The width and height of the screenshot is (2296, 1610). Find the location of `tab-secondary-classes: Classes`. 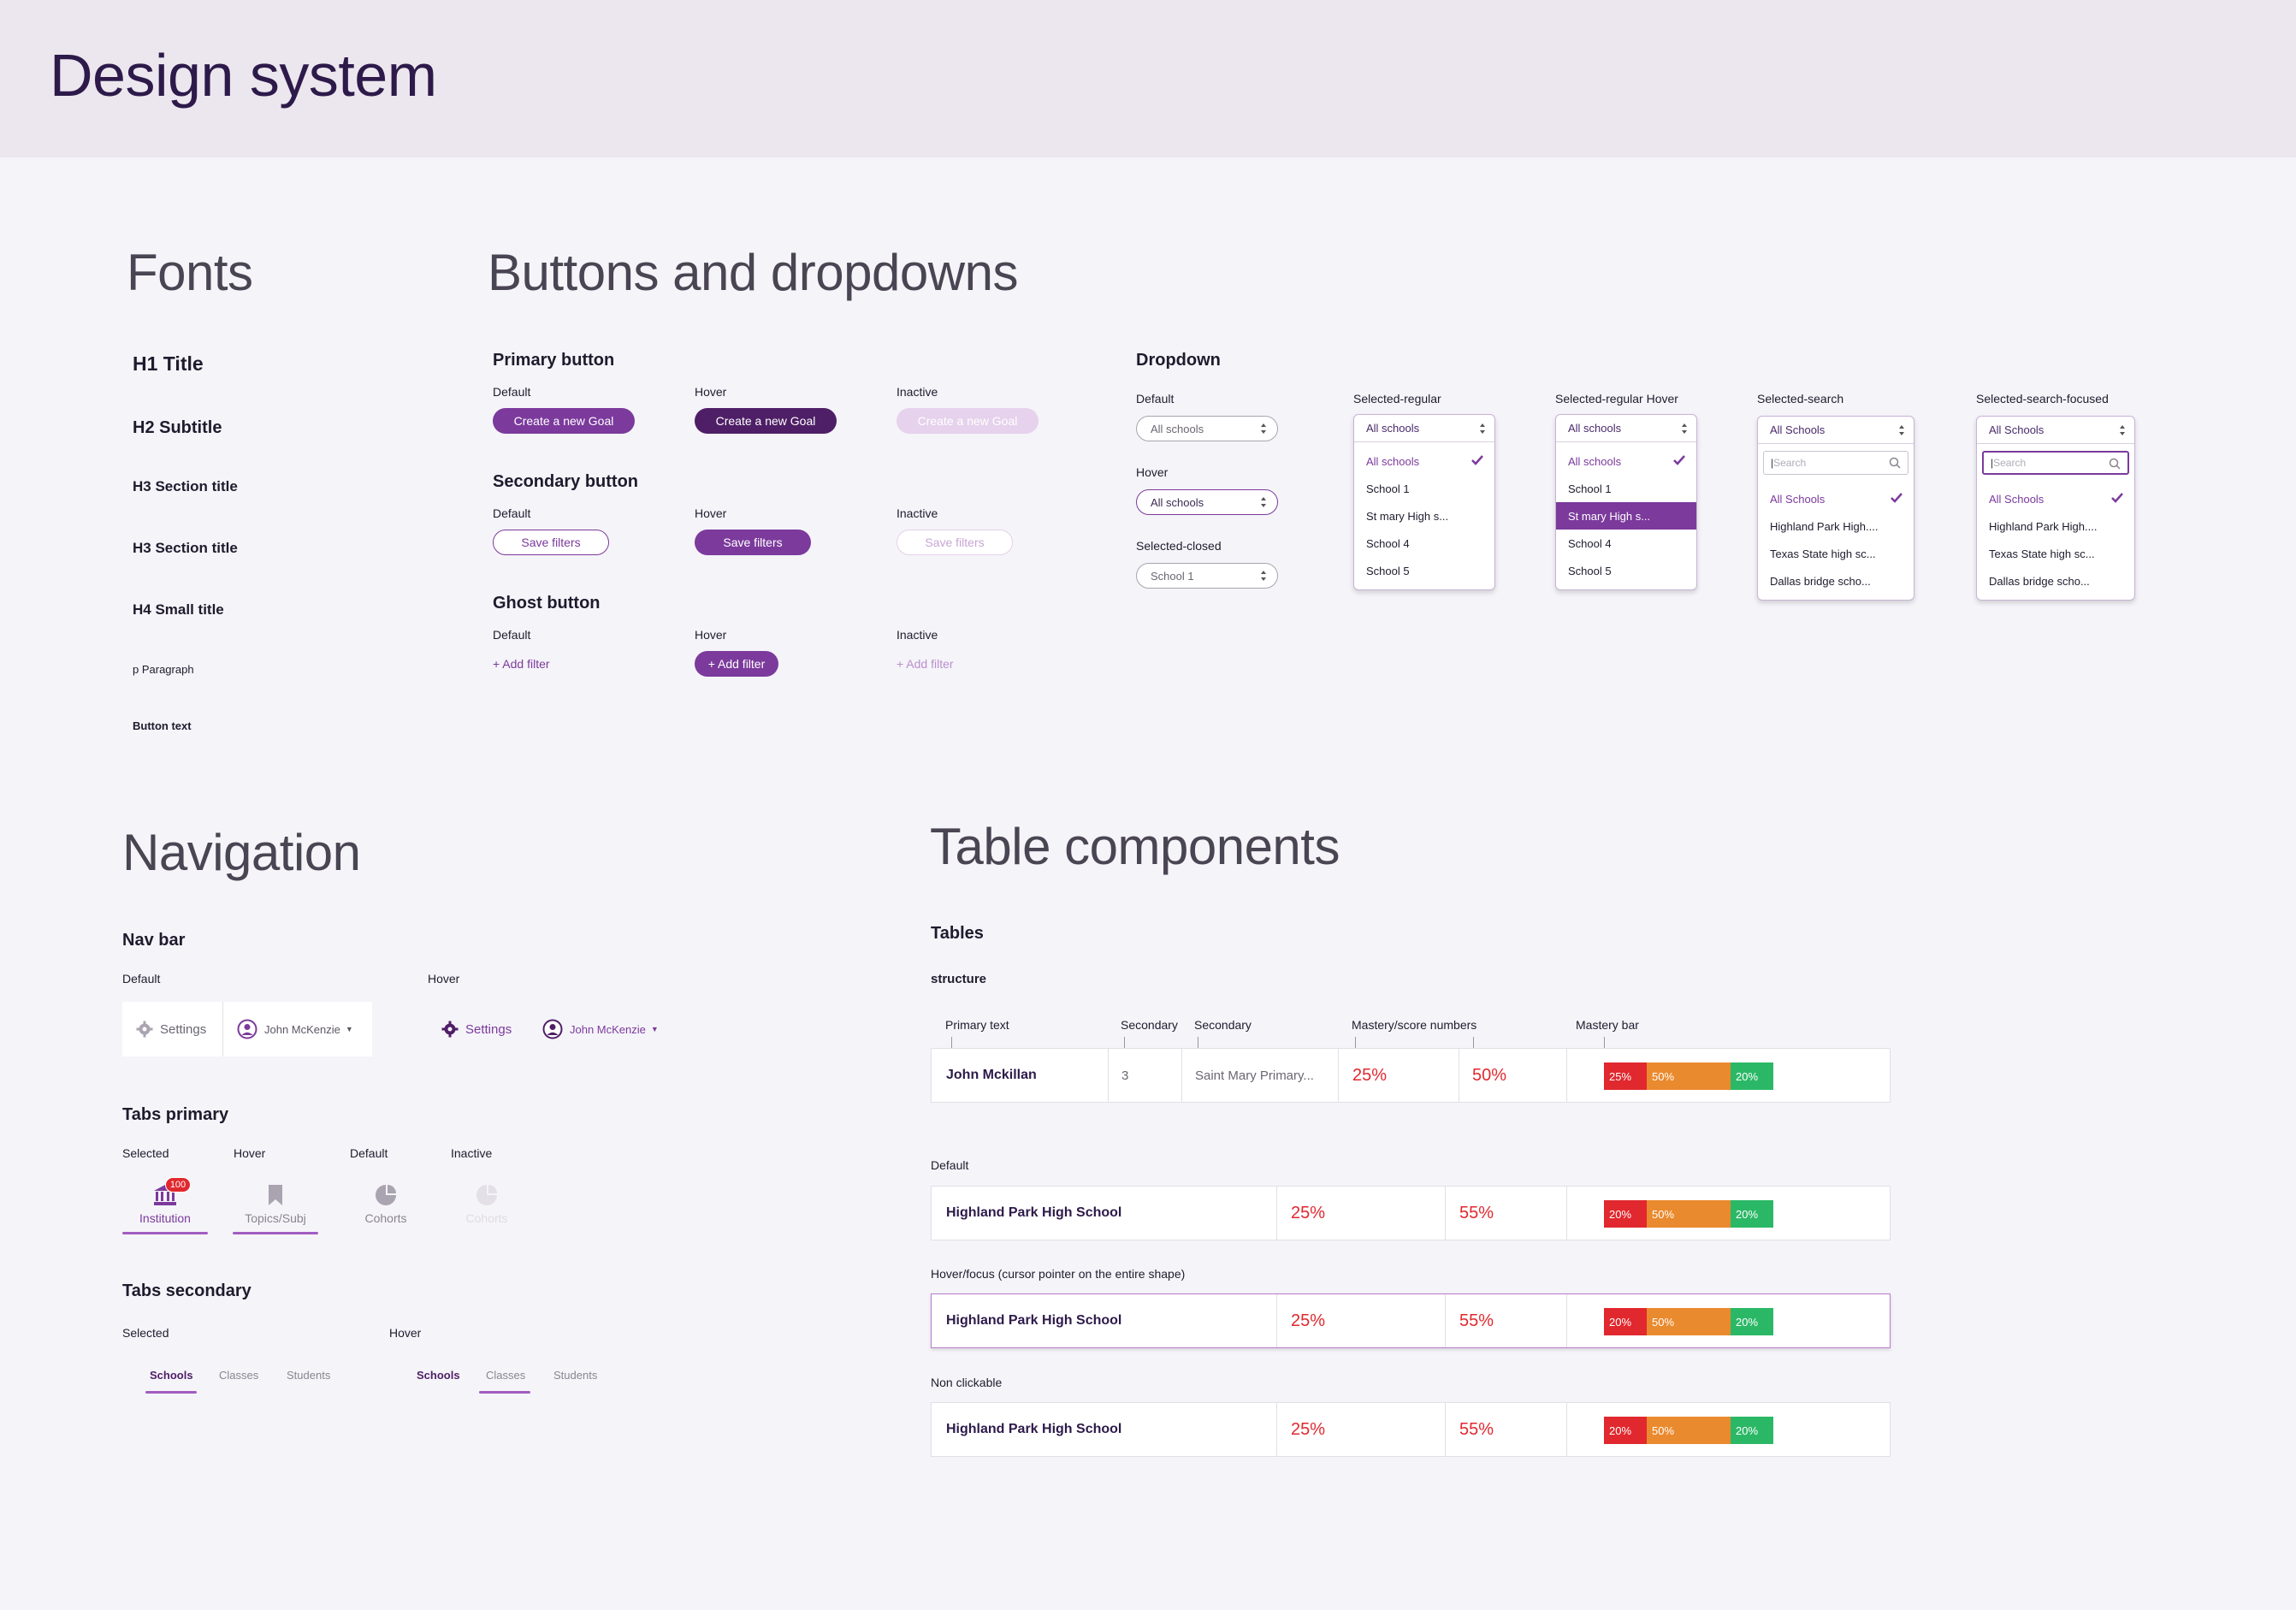

tab-secondary-classes: Classes is located at coordinates (239, 1375).